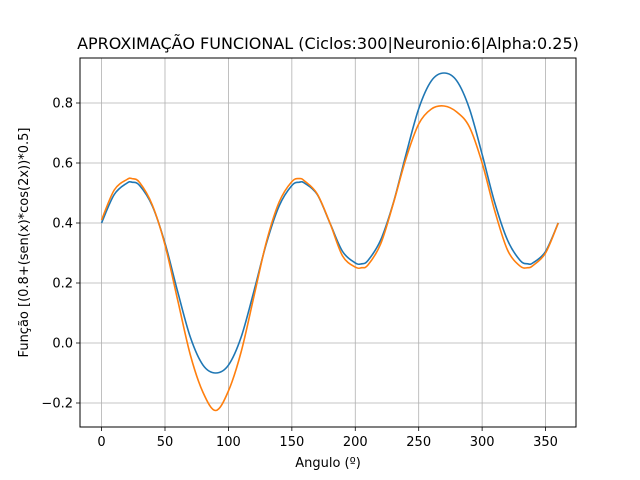  Describe the element at coordinates (165, 442) in the screenshot. I see `x-tick-label: 50` at that location.